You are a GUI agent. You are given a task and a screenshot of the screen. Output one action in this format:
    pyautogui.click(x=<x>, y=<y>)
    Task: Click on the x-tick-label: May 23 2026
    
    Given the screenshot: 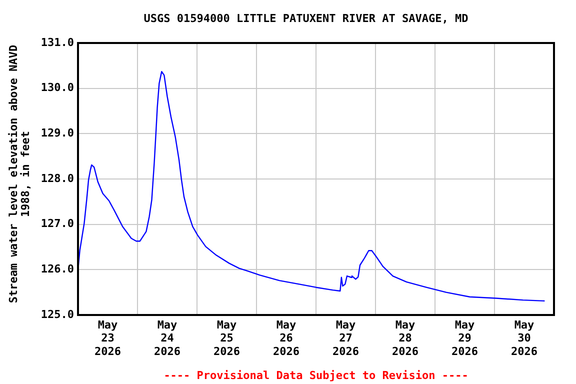 What is the action you would take?
    pyautogui.click(x=108, y=338)
    